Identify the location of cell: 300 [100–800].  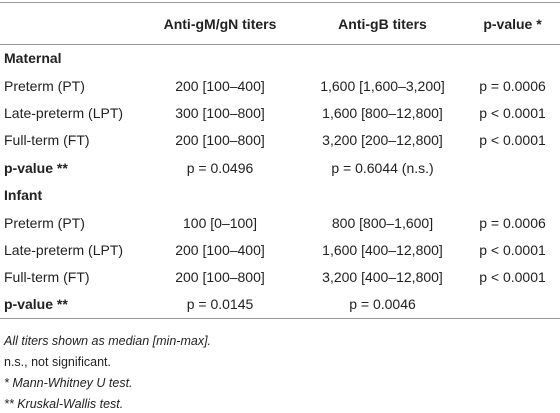
(220, 112).